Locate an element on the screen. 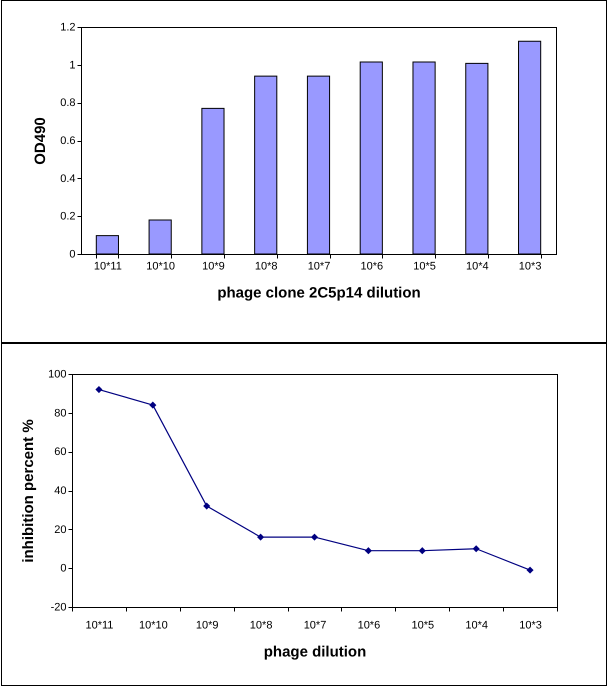 This screenshot has height=691, width=608. y-tick-label: 0.8 is located at coordinates (68, 103).